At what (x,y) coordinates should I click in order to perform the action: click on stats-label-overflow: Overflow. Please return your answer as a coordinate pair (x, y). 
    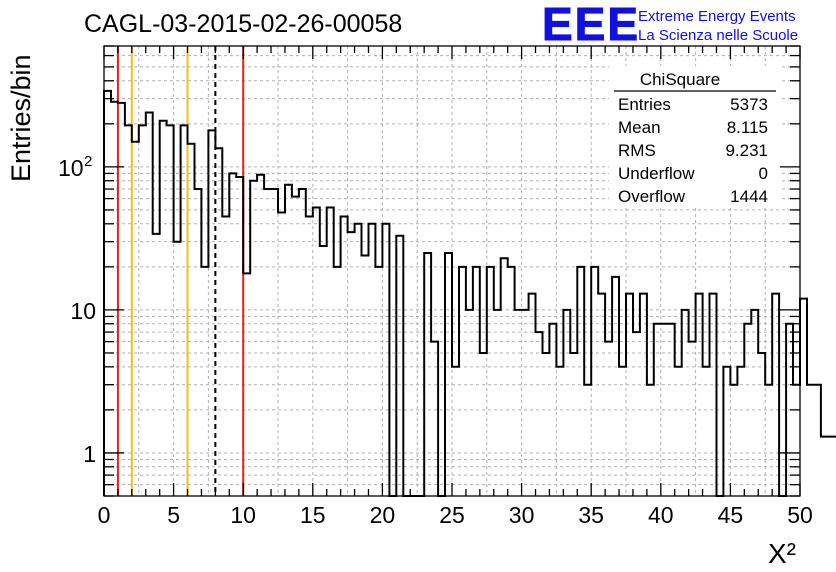
    Looking at the image, I should click on (652, 196).